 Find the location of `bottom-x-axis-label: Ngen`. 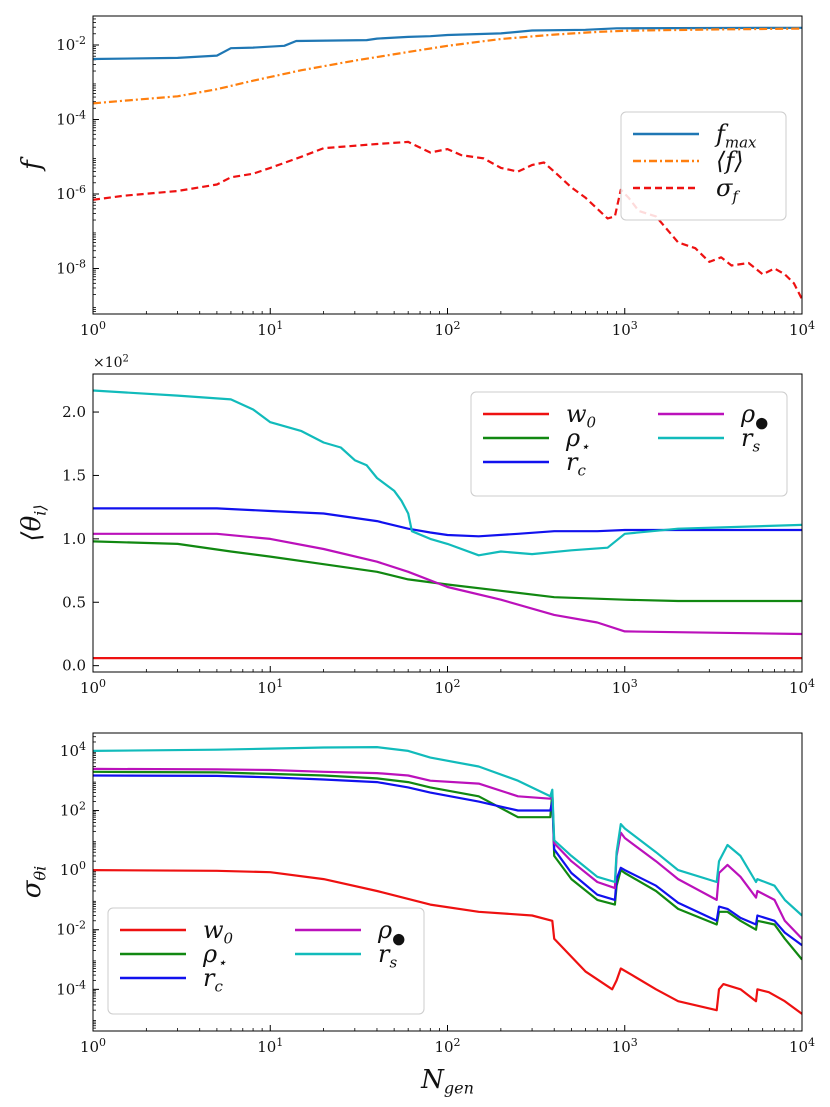

bottom-x-axis-label: Ngen is located at coordinates (447, 1081).